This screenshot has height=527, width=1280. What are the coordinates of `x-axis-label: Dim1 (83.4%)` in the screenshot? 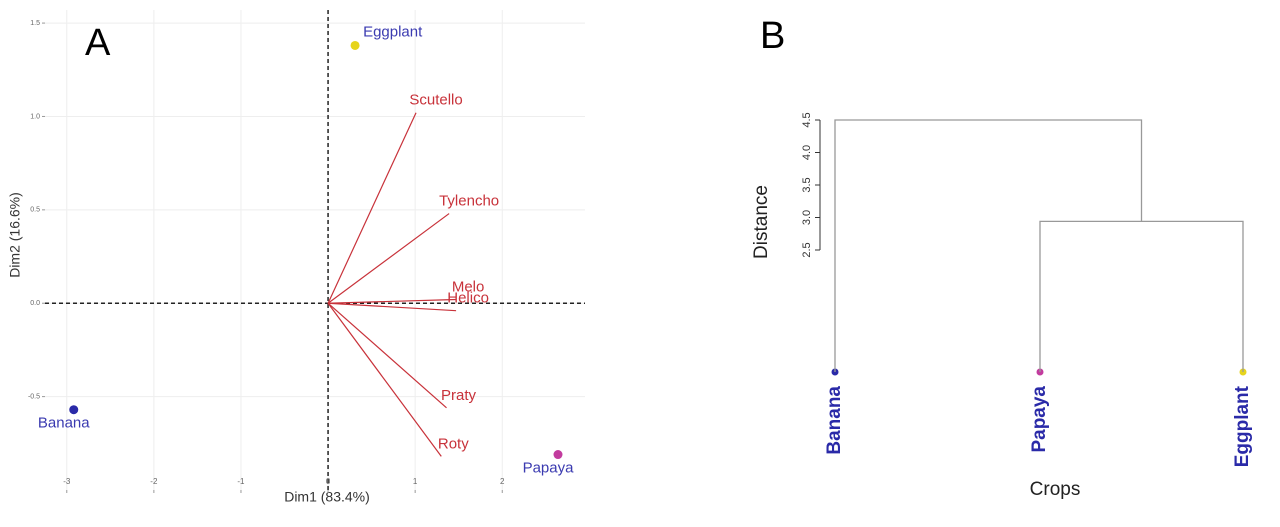 It's located at (327, 497).